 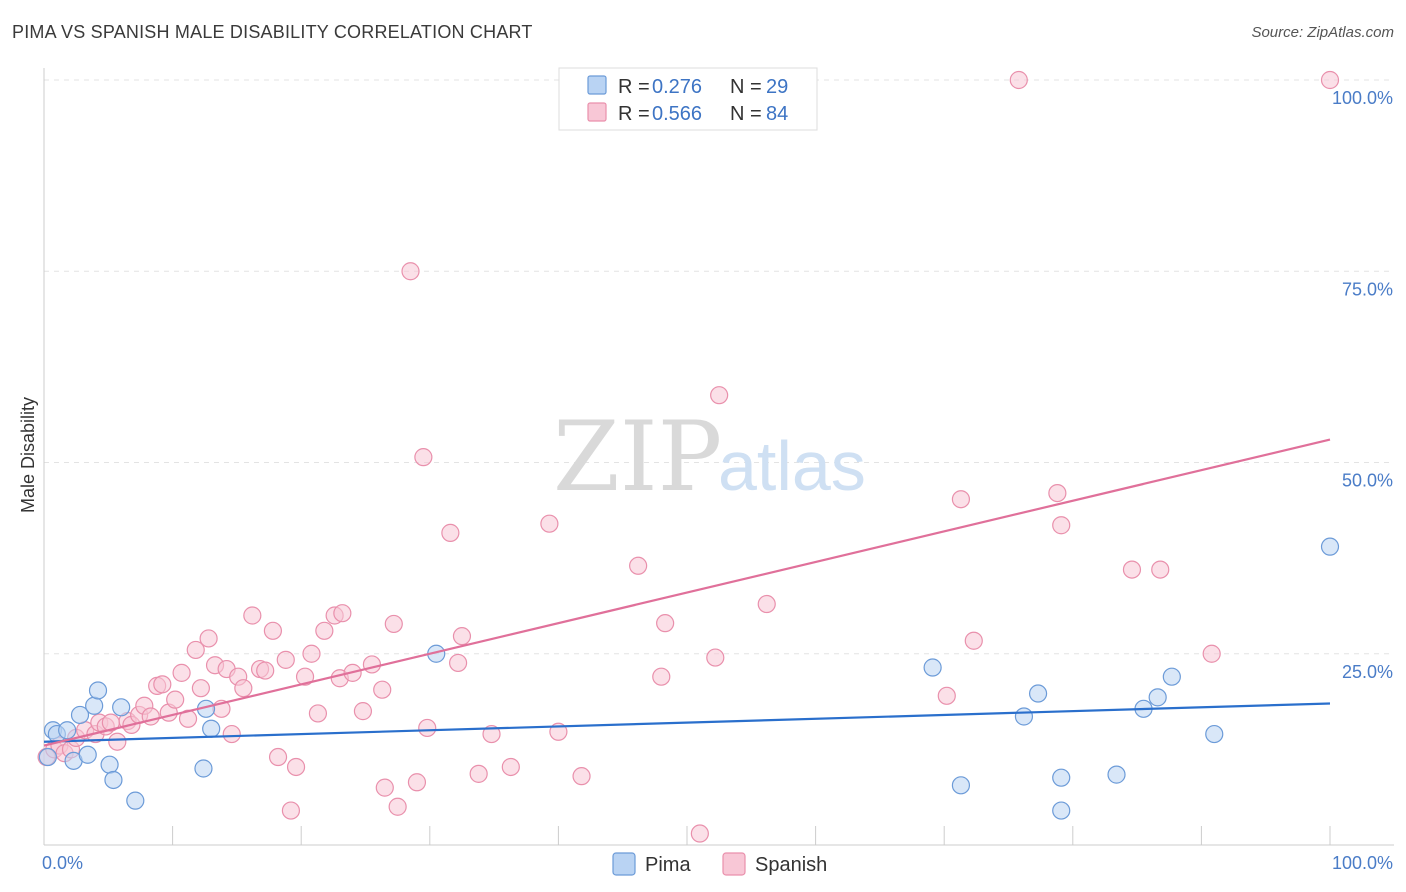 What do you see at coordinates (634, 114) in the screenshot?
I see `legend-r-label-spanish: R =` at bounding box center [634, 114].